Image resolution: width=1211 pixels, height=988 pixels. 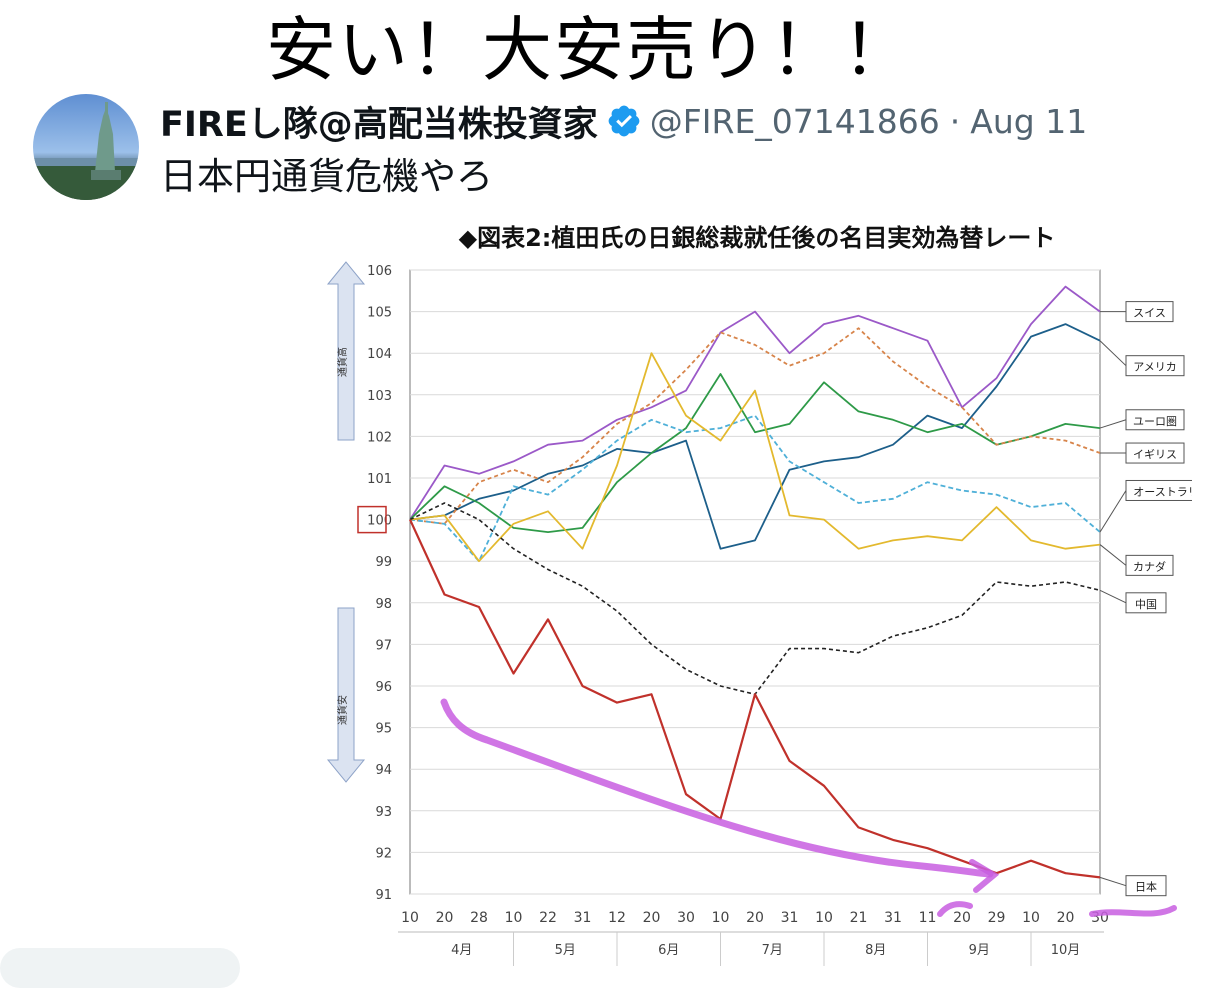 I want to click on y-tick-label: 103, so click(x=379, y=396).